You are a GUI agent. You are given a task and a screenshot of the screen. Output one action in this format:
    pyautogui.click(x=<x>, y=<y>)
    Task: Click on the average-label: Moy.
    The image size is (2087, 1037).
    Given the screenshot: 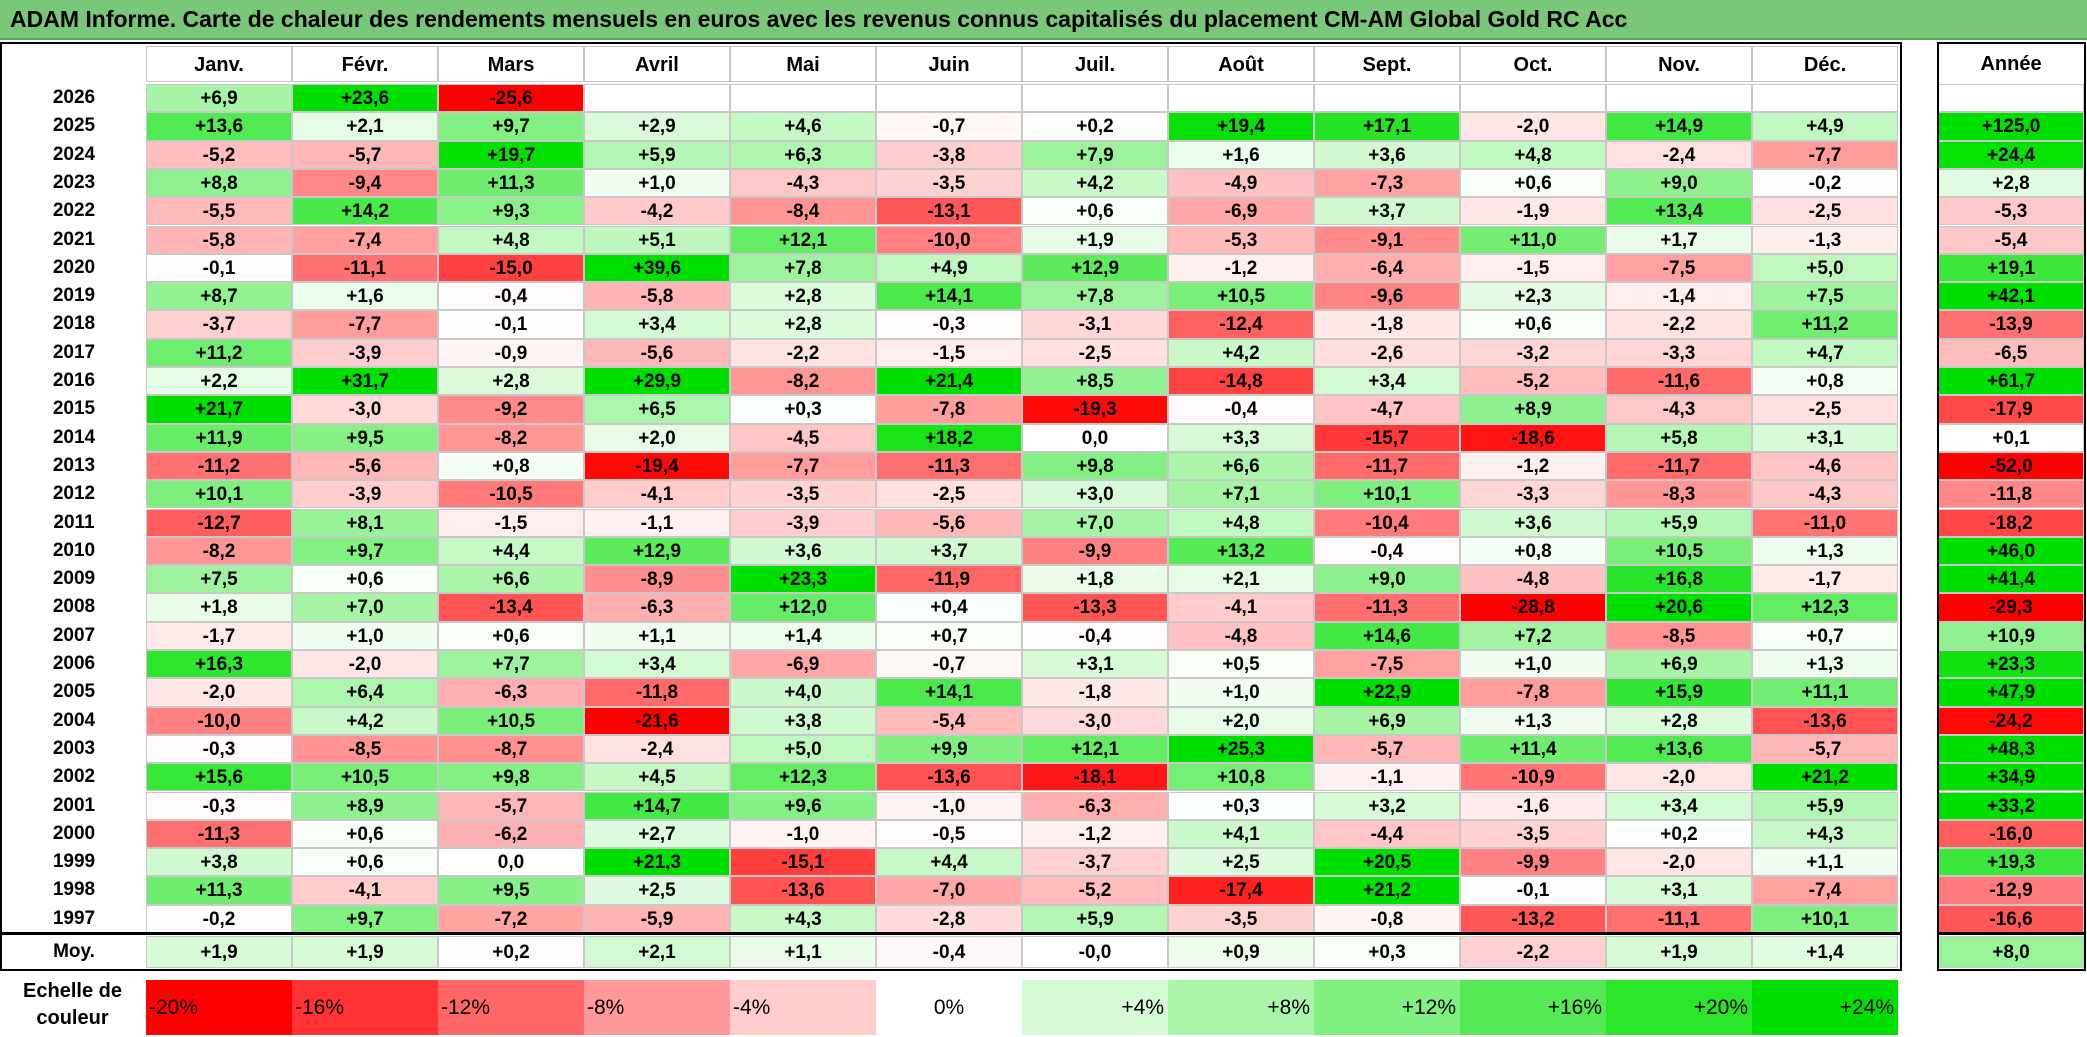 What is the action you would take?
    pyautogui.click(x=74, y=952)
    